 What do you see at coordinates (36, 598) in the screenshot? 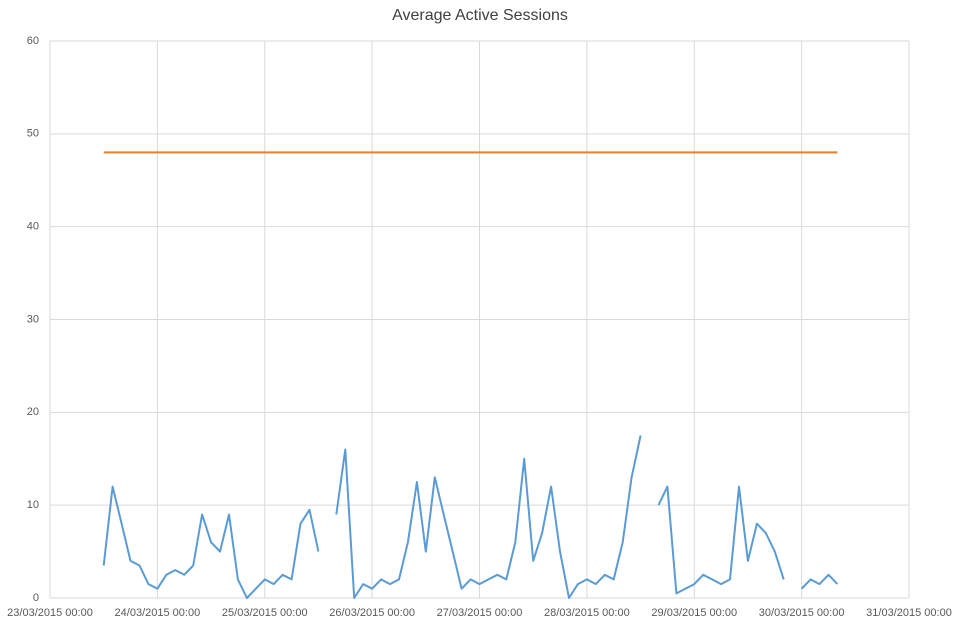
I see `y-tick-label: 0` at bounding box center [36, 598].